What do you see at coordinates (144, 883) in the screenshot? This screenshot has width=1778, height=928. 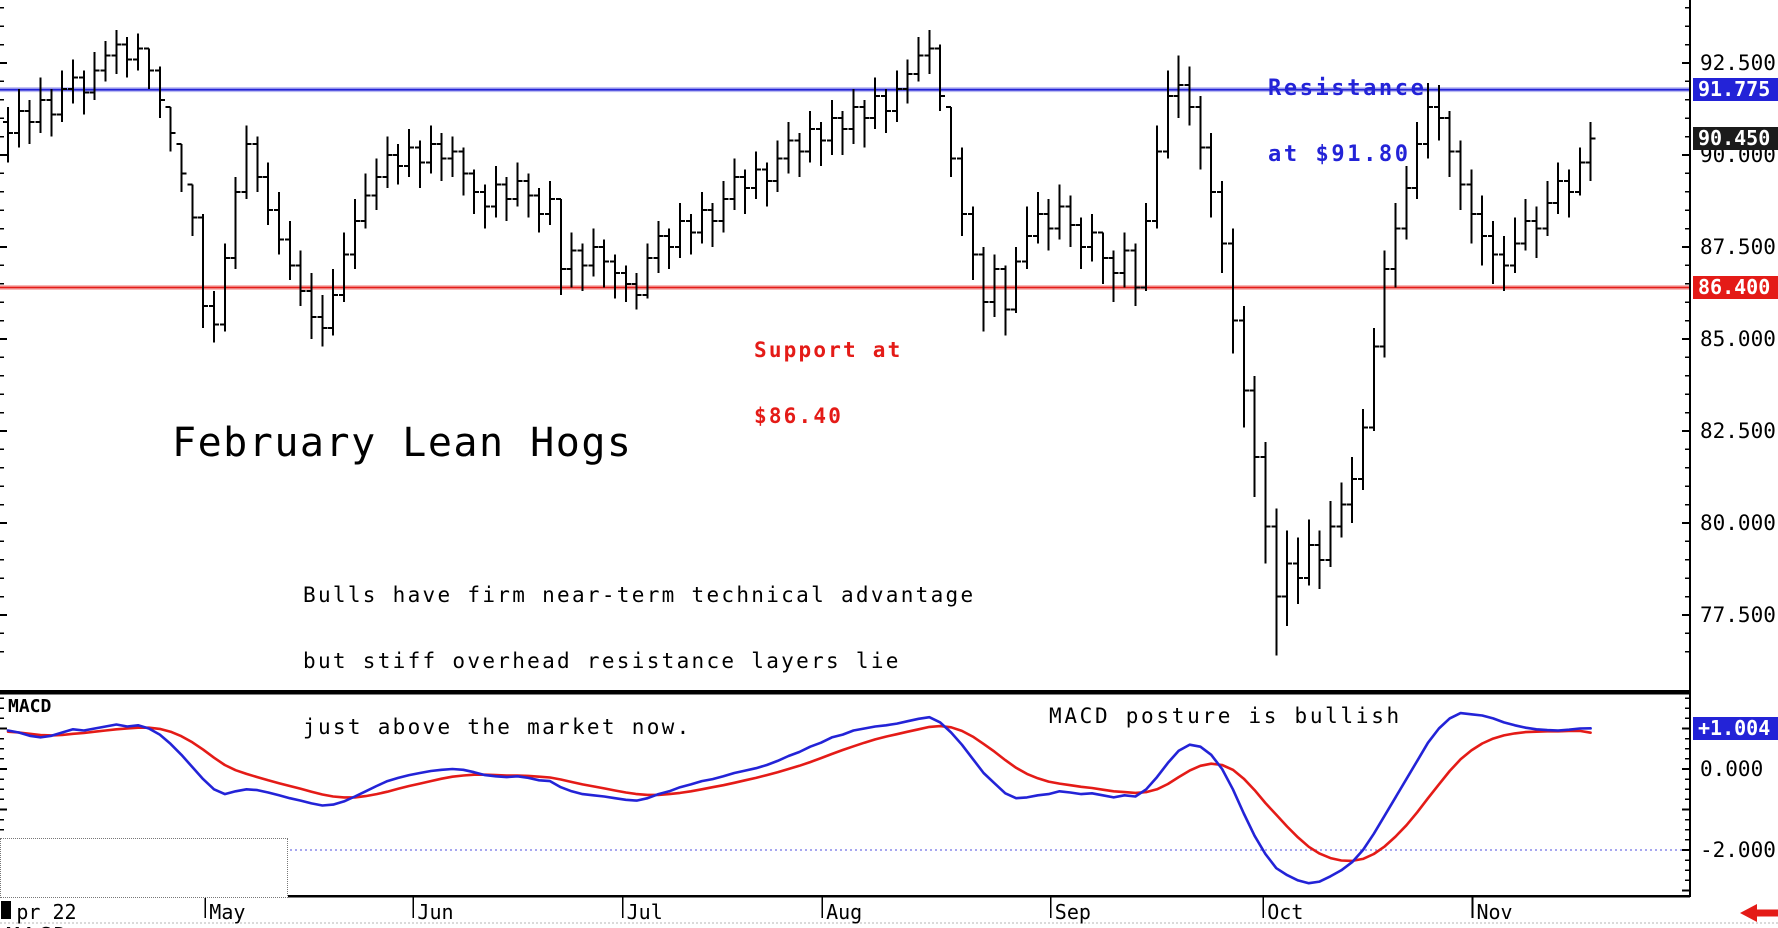 I see `macd-values-box: MACD= +1.00390 MACDA= +0.89641` at bounding box center [144, 883].